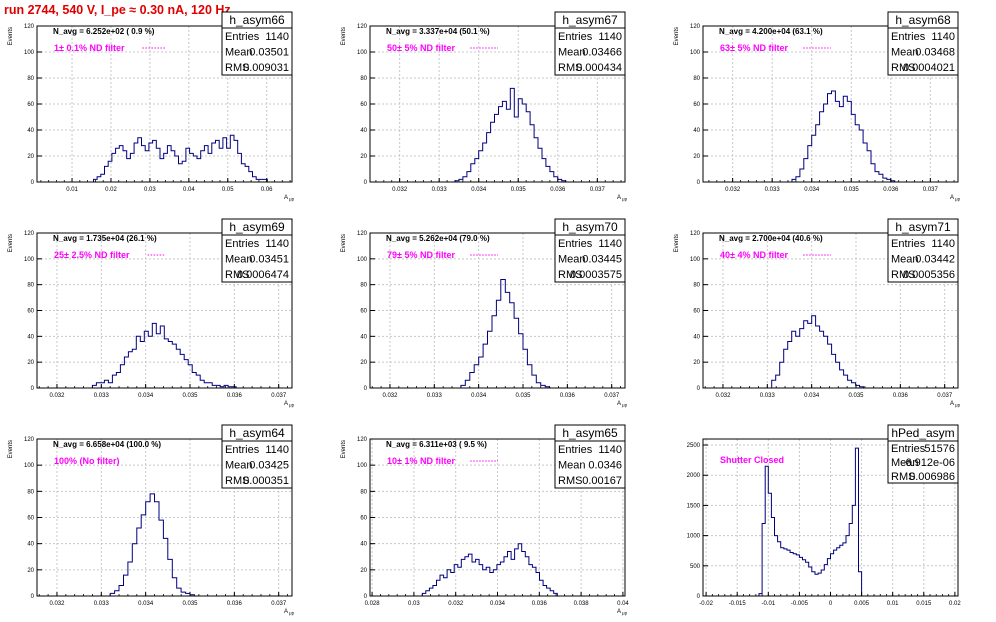  What do you see at coordinates (922, 433) in the screenshot?
I see `histogram-name: hPed_asym` at bounding box center [922, 433].